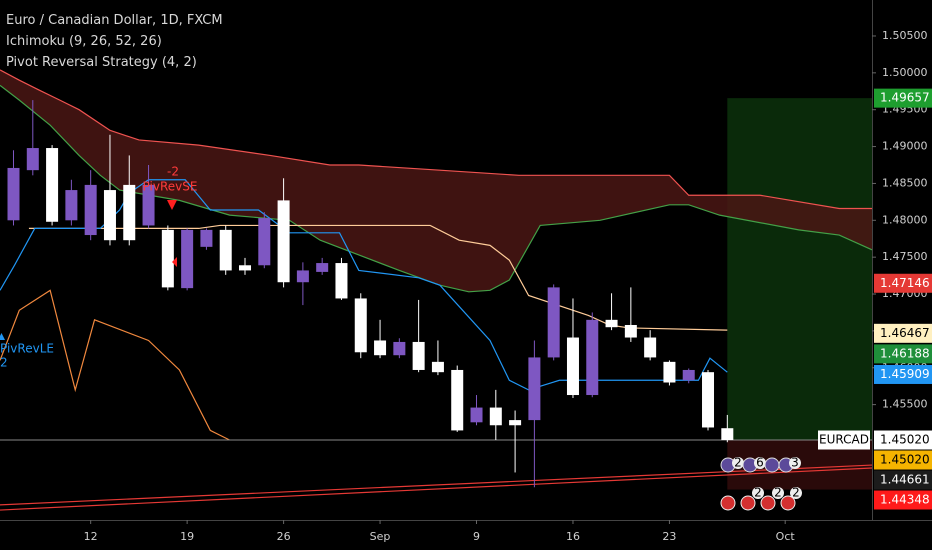  Describe the element at coordinates (187, 536) in the screenshot. I see `x-tick-label: 19` at that location.